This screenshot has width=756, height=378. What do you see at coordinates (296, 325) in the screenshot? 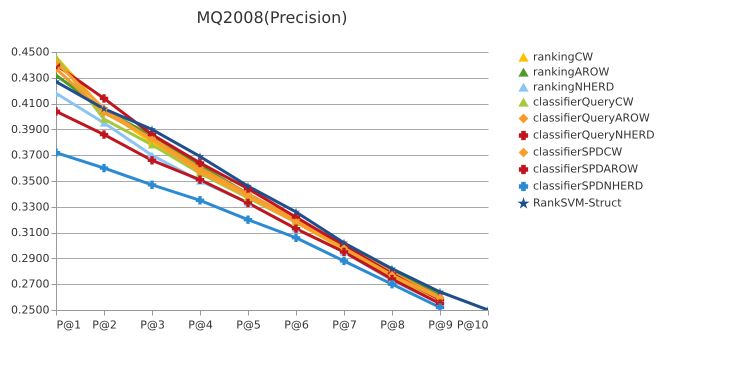
I see `x-tick-label: P@6` at bounding box center [296, 325].